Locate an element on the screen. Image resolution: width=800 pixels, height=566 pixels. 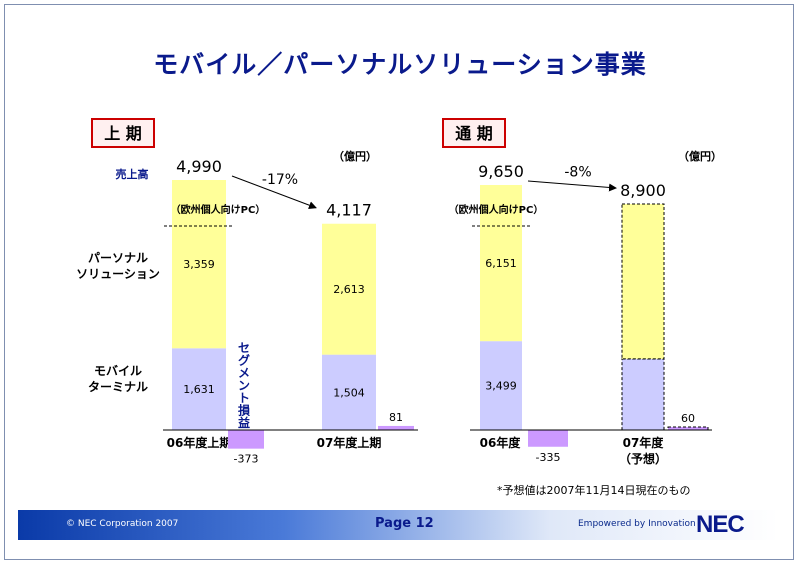
total-label: 4,990 is located at coordinates (199, 166).